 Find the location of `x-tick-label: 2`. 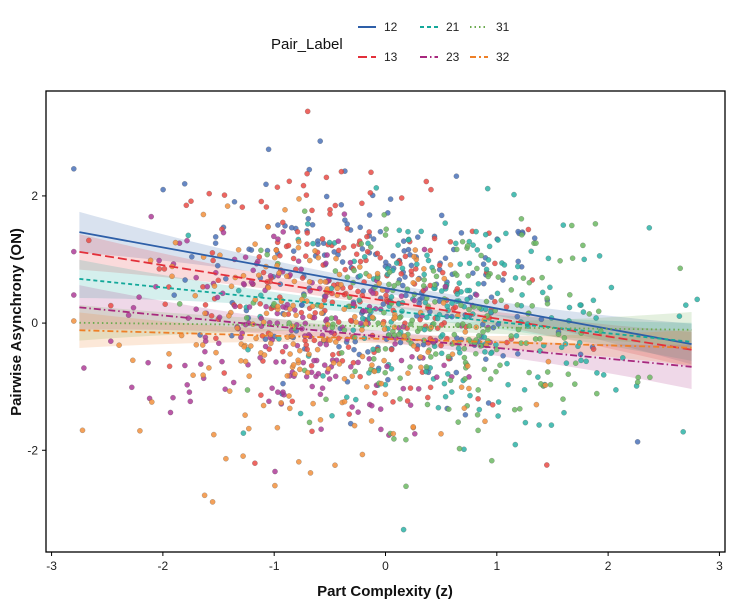

x-tick-label: 2 is located at coordinates (608, 566).